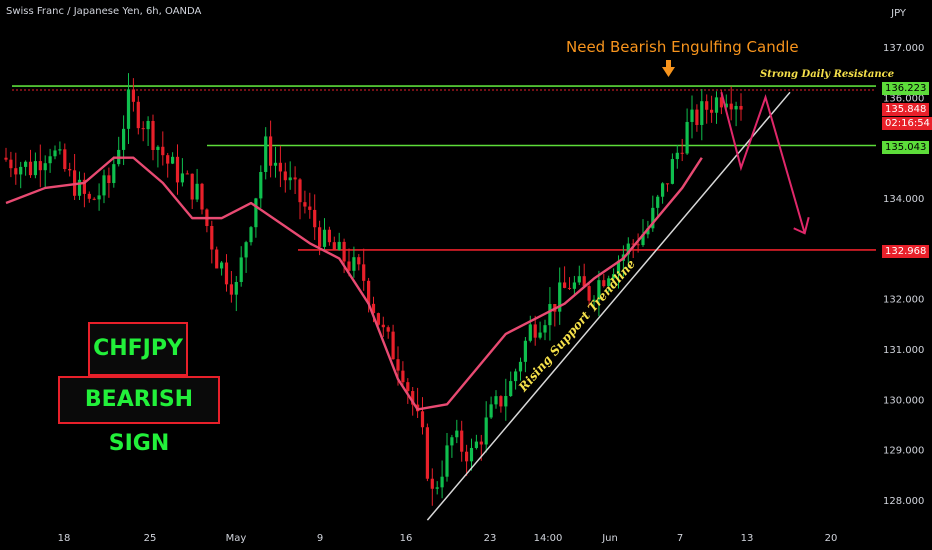 This screenshot has width=932, height=550. Describe the element at coordinates (104, 11) in the screenshot. I see `chart-title: Swiss Franc / Japanese Yen, 6h, OANDA` at that location.